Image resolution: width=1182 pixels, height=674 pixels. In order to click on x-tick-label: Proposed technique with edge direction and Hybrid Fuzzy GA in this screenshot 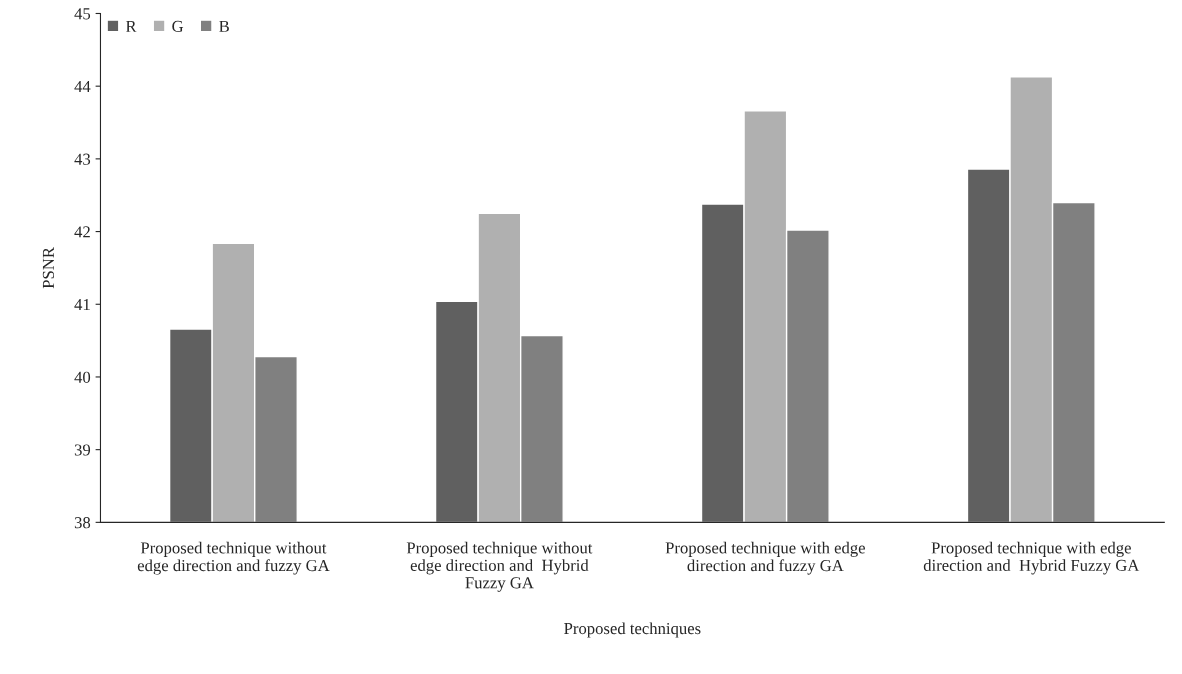, I will do `click(1031, 558)`.